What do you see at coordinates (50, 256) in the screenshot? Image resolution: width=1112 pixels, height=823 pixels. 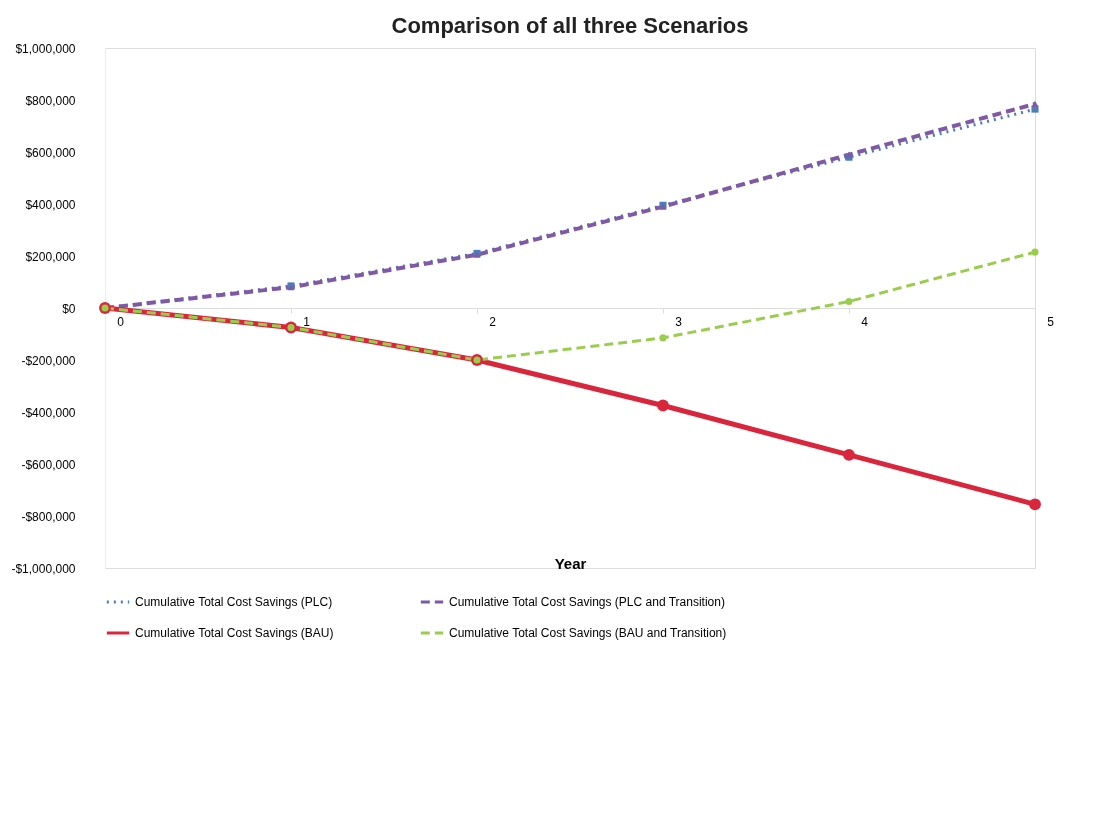 I see `y-tick-label: $200,000` at bounding box center [50, 256].